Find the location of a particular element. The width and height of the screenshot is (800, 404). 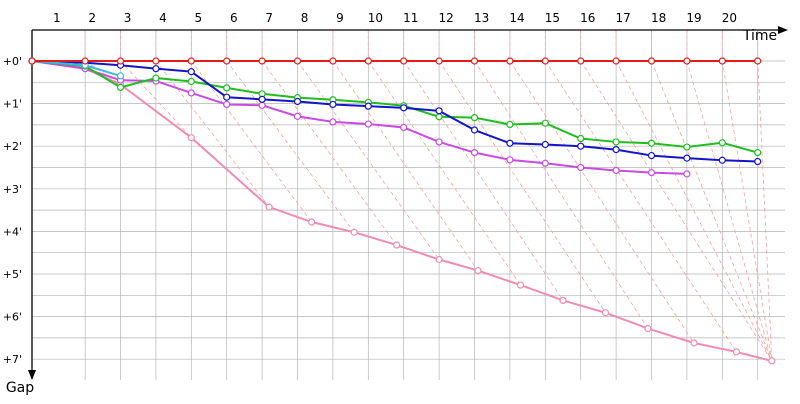

x-tick-label: 1 is located at coordinates (57, 18).